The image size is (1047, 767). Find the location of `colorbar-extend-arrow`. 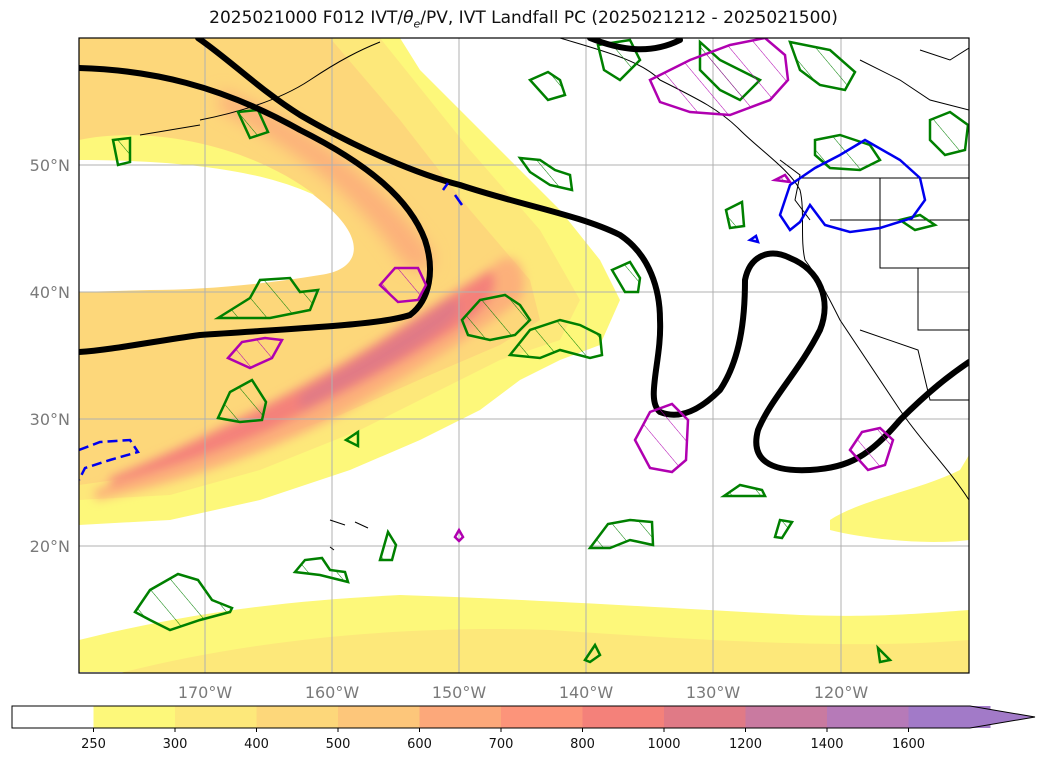

colorbar-extend-arrow is located at coordinates (971, 717).